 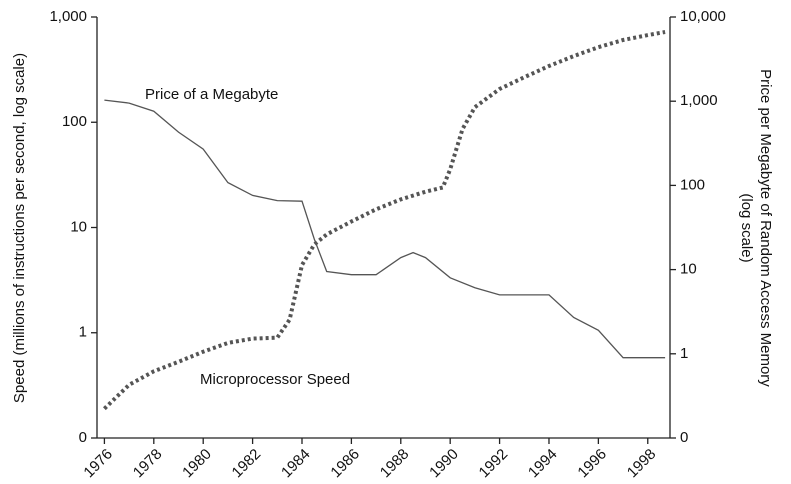 I want to click on x-tick-label: 1990, so click(x=444, y=464).